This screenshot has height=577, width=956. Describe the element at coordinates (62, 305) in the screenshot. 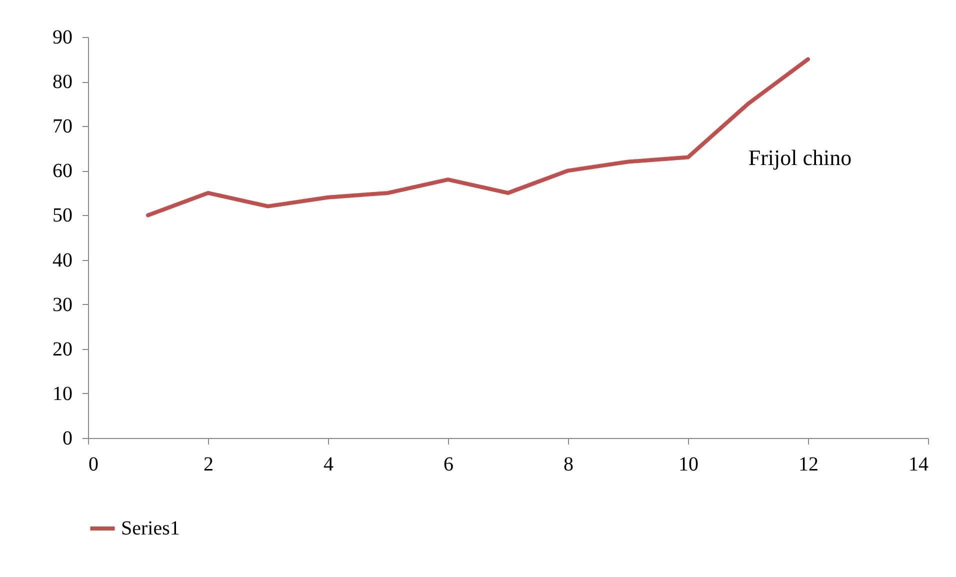

I see `y-tick-label: 30` at that location.